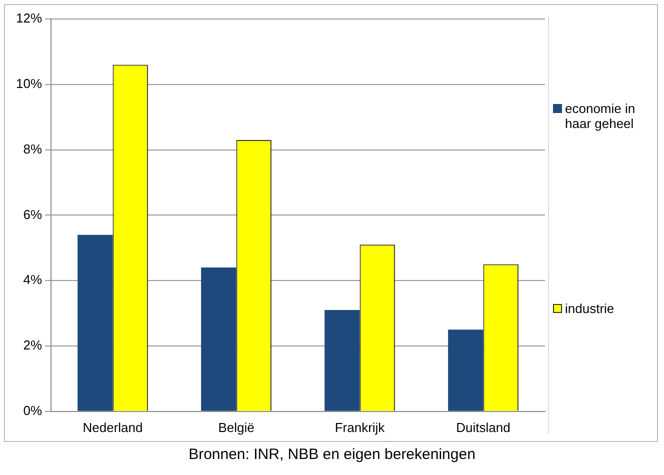  What do you see at coordinates (29, 18) in the screenshot?
I see `y-tick-label: 12%` at bounding box center [29, 18].